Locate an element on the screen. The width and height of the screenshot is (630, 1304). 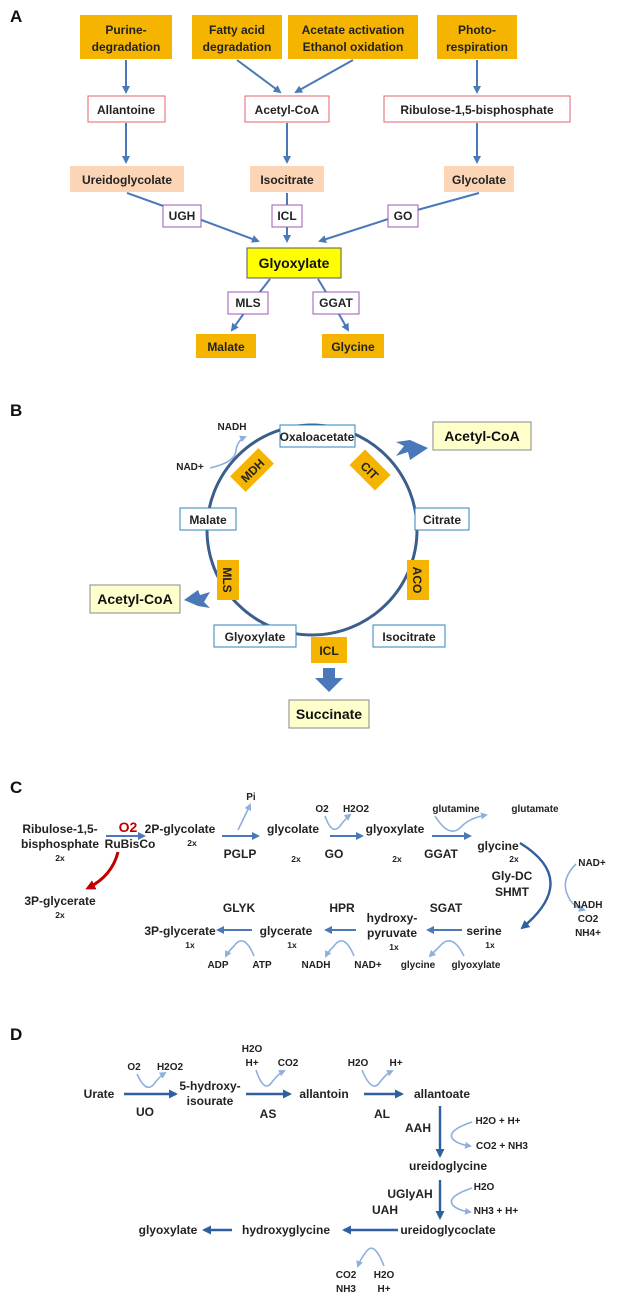
isocitrate-label: Isocitrate is located at coordinates (287, 180).